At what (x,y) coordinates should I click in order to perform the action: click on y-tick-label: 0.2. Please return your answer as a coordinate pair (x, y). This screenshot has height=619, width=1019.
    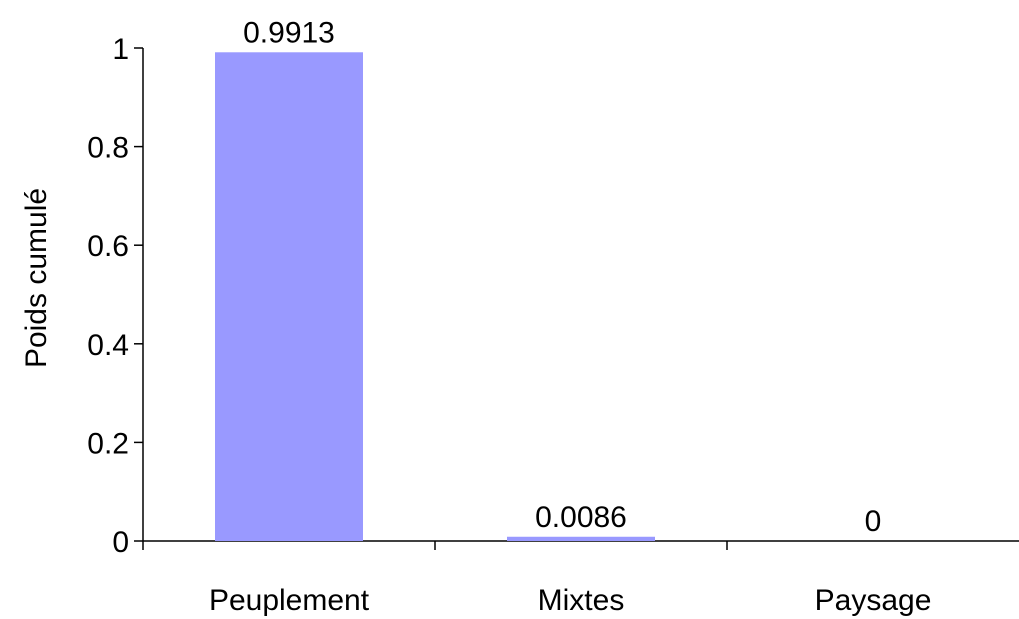
    Looking at the image, I should click on (108, 443).